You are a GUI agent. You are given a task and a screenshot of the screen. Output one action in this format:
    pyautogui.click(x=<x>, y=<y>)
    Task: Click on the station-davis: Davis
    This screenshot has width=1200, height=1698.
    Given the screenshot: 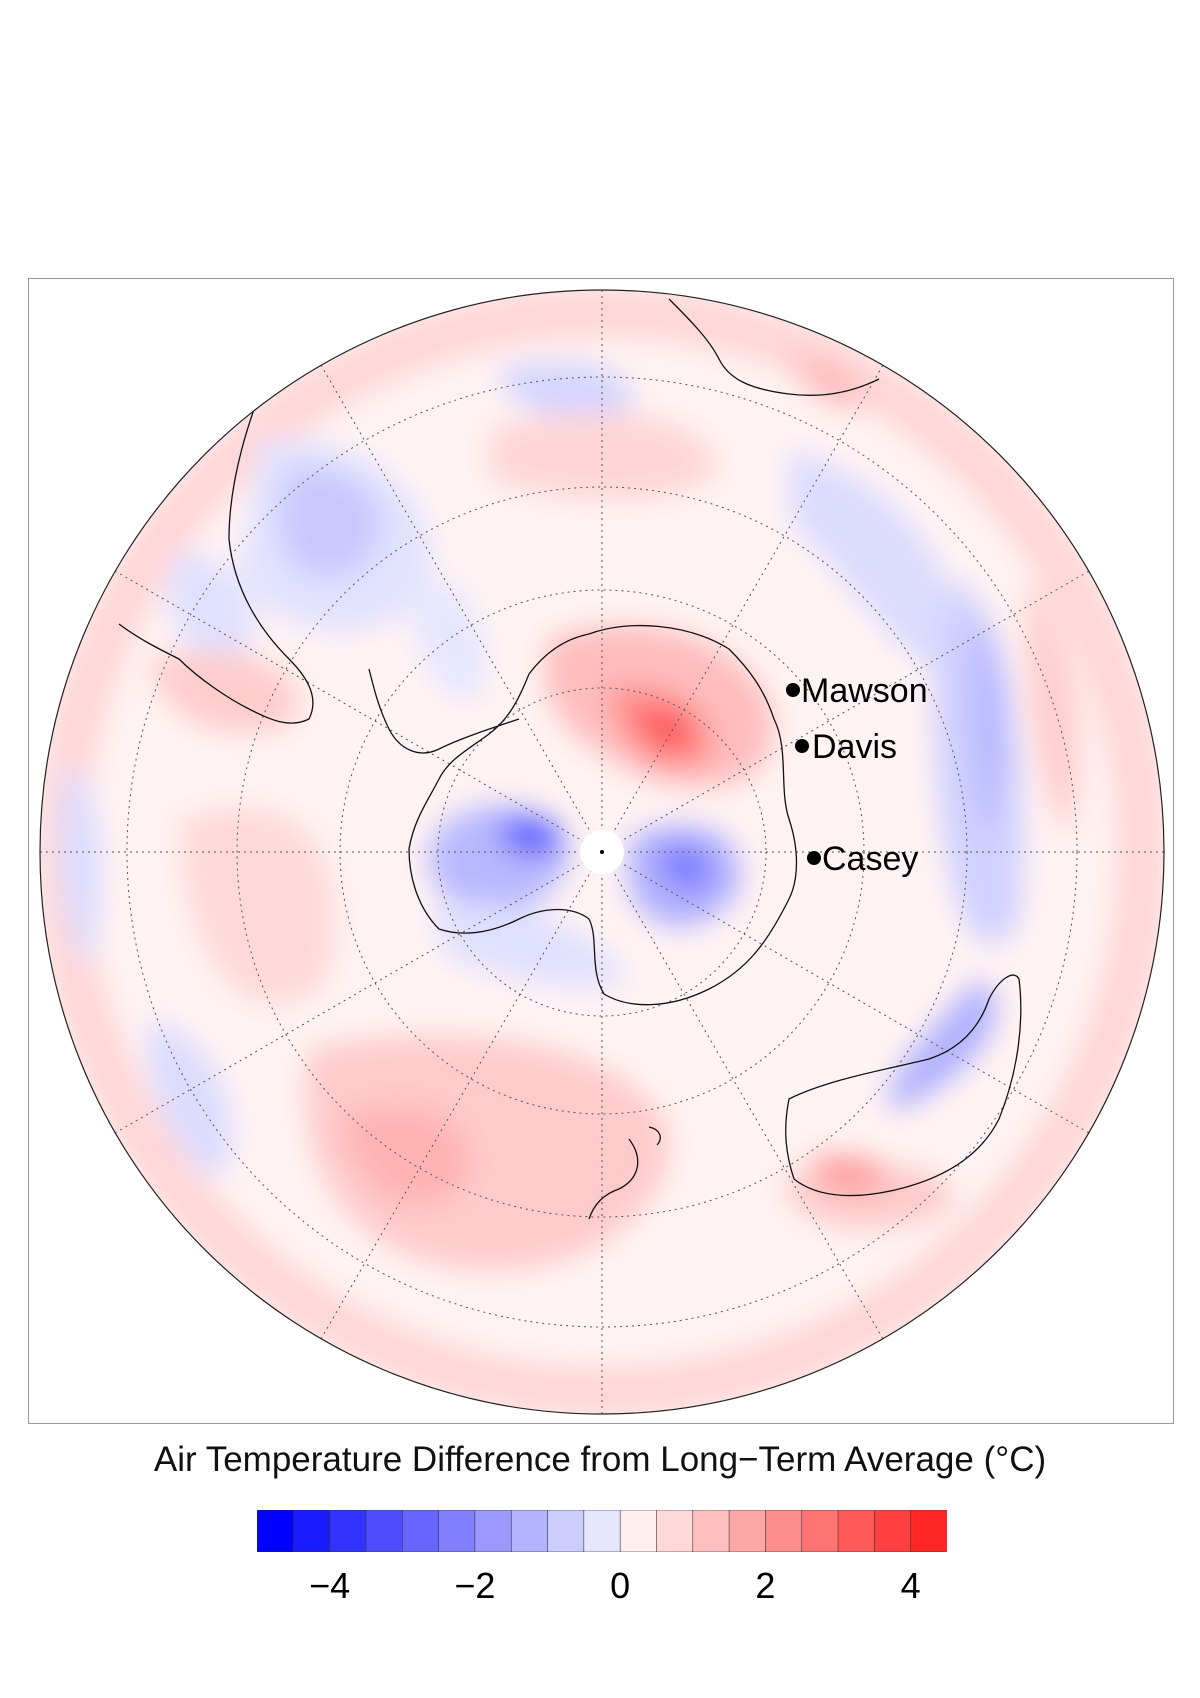 What is the action you would take?
    pyautogui.click(x=846, y=747)
    